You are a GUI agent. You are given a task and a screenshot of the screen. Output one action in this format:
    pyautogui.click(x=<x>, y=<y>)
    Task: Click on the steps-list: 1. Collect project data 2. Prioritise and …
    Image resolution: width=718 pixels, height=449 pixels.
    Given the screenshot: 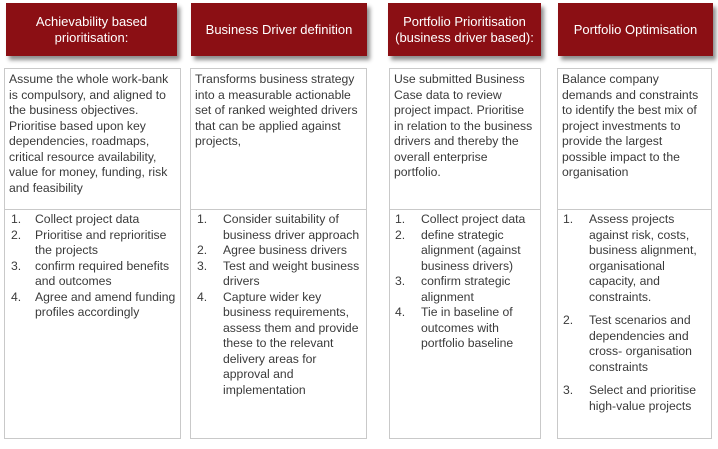 What is the action you would take?
    pyautogui.click(x=93, y=266)
    